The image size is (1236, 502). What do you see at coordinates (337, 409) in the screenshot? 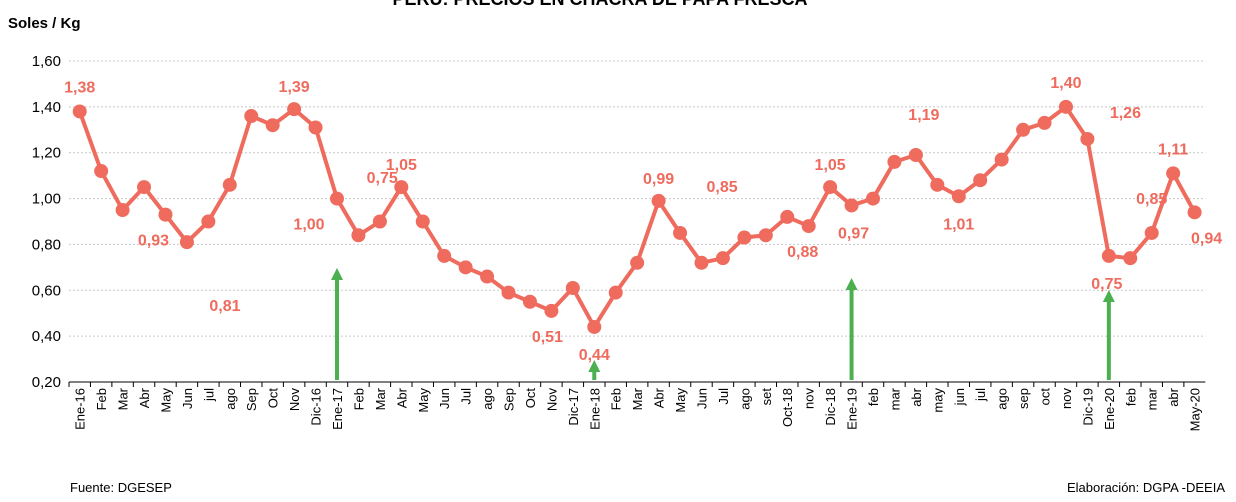
I see `x-tick-label: Ene-17` at bounding box center [337, 409].